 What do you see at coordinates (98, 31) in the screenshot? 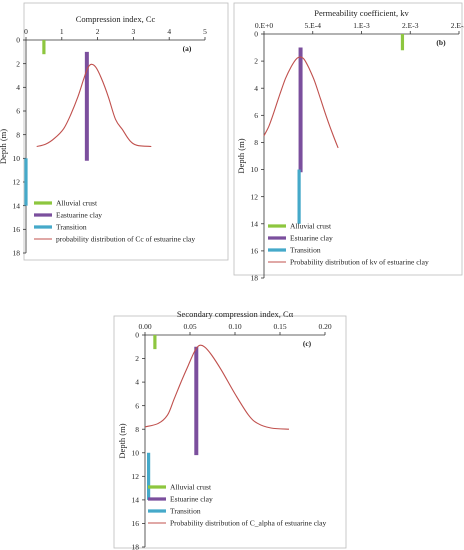
I see `x-tick-label: 2` at bounding box center [98, 31].